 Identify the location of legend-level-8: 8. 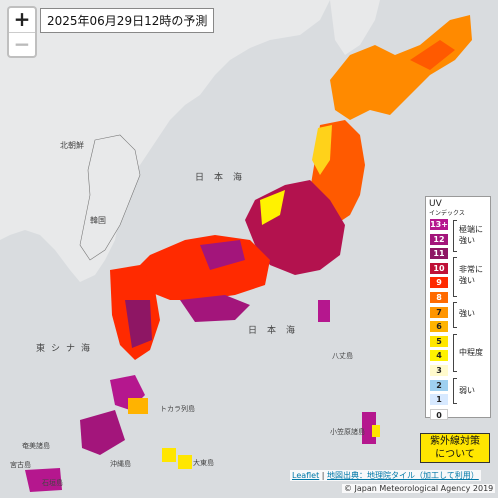
(439, 297).